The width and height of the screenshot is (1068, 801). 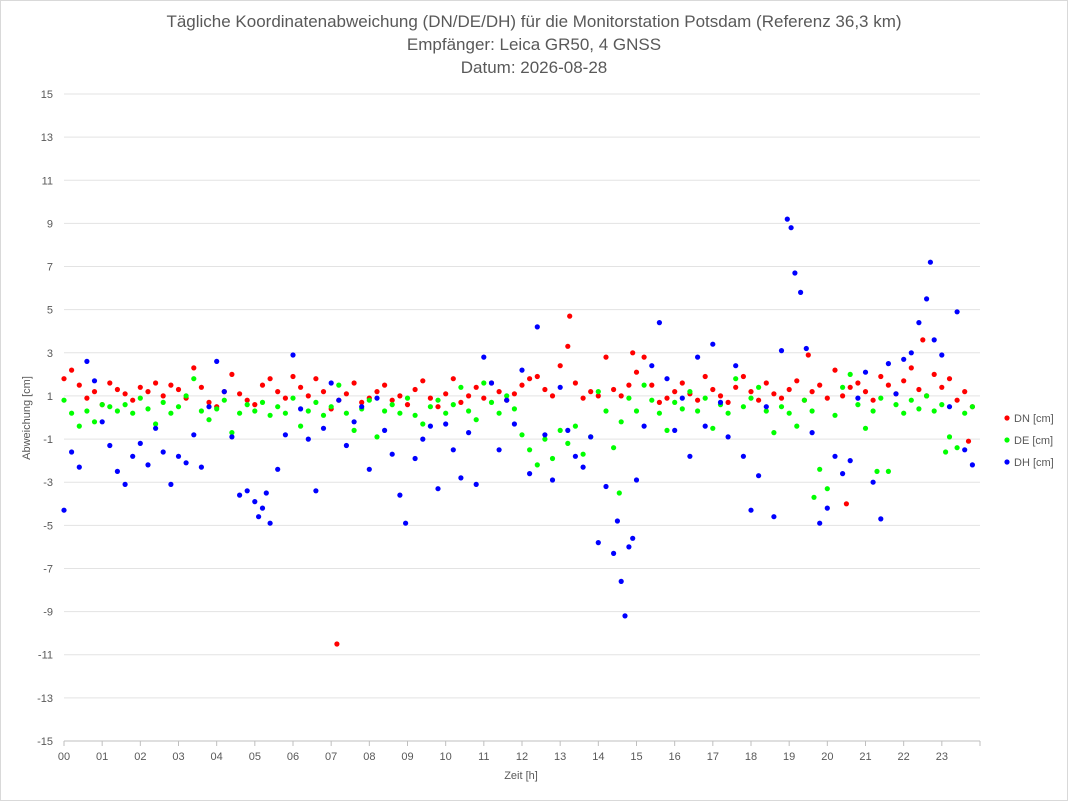 I want to click on y-tick-label: 9, so click(x=50, y=224).